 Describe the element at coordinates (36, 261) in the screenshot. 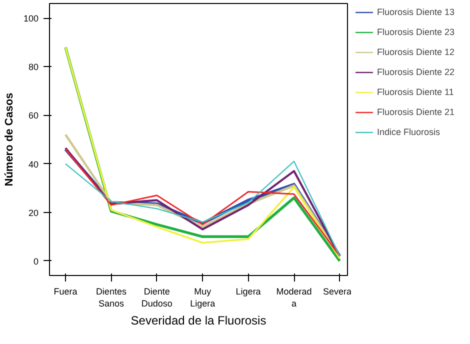

I see `y-tick-label: 0` at that location.